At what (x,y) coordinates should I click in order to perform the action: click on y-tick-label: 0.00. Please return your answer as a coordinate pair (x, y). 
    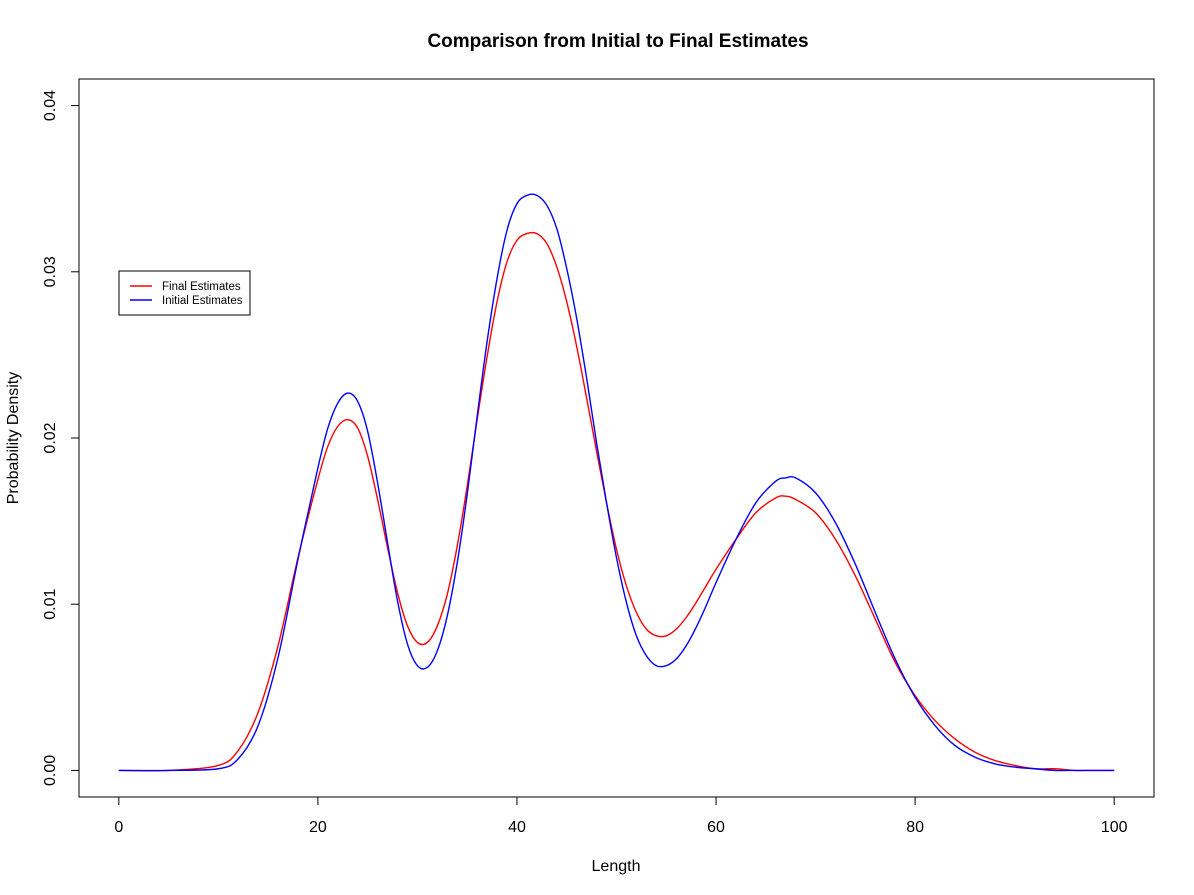
    Looking at the image, I should click on (50, 770).